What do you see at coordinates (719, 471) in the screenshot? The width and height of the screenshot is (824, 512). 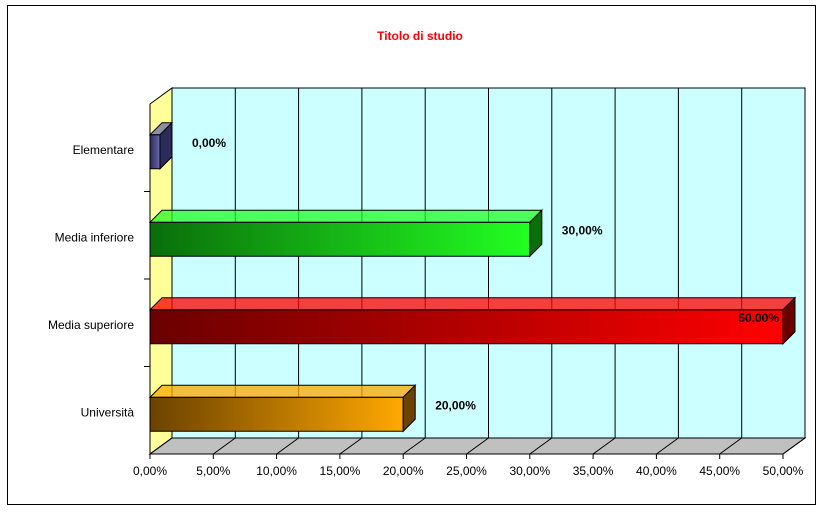 I see `x-tick-label: 45,00%` at bounding box center [719, 471].